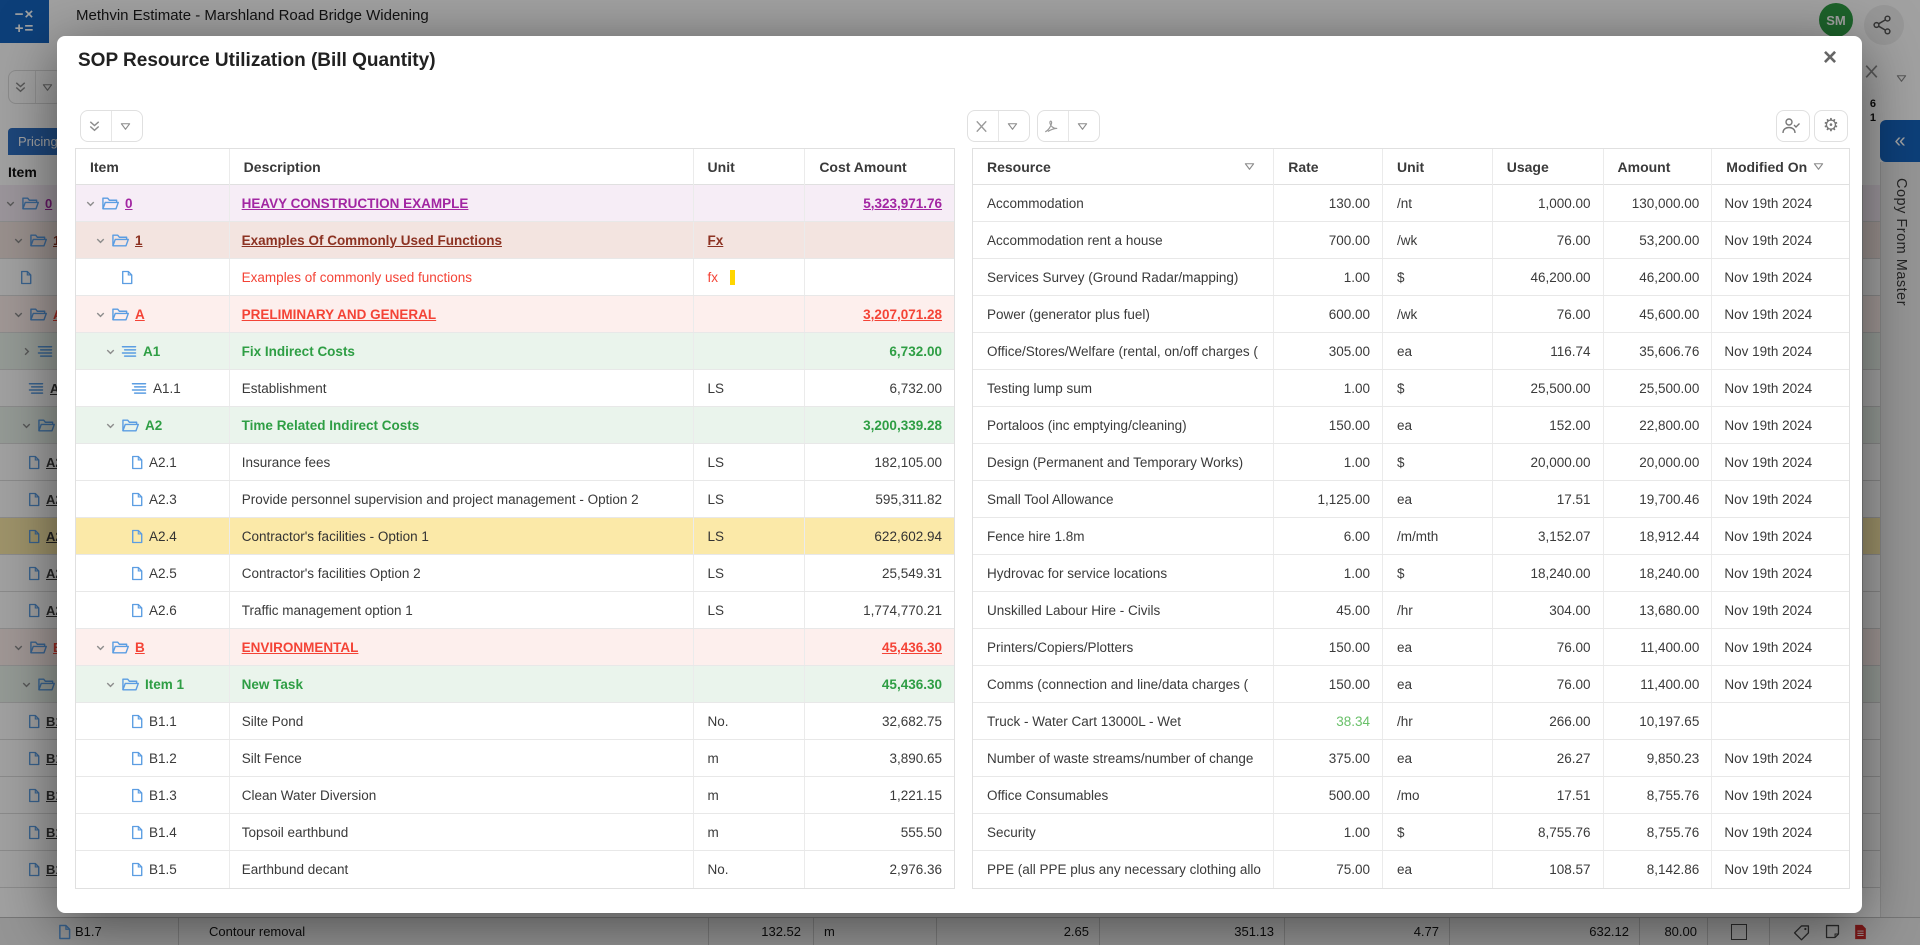  What do you see at coordinates (515, 462) in the screenshot?
I see `cost-row: A2.1 Insurance fees LS 182,105.00` at bounding box center [515, 462].